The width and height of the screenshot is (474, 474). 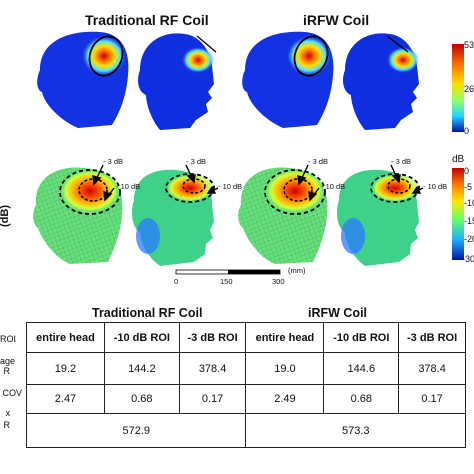 I want to click on colorbar-top-tick-min: 0, so click(x=467, y=131).